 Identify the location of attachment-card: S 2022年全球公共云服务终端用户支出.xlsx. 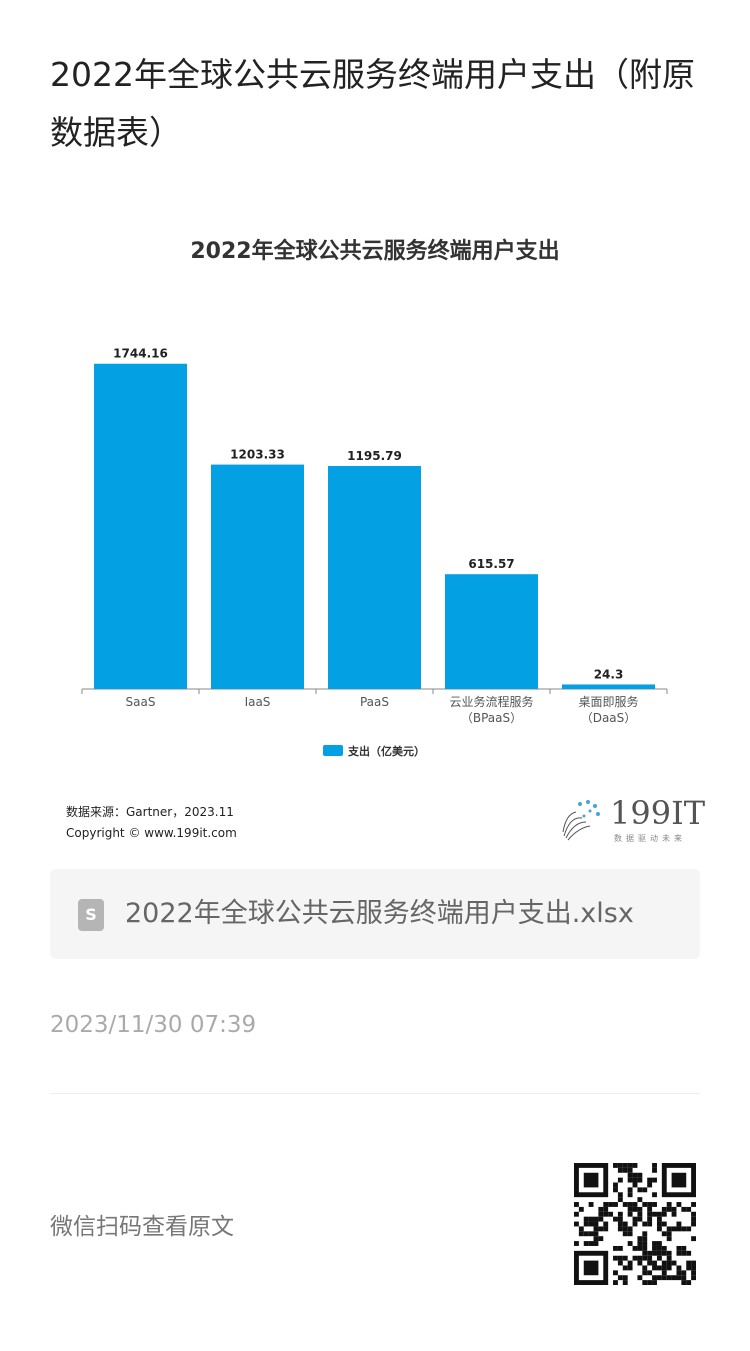
(375, 914).